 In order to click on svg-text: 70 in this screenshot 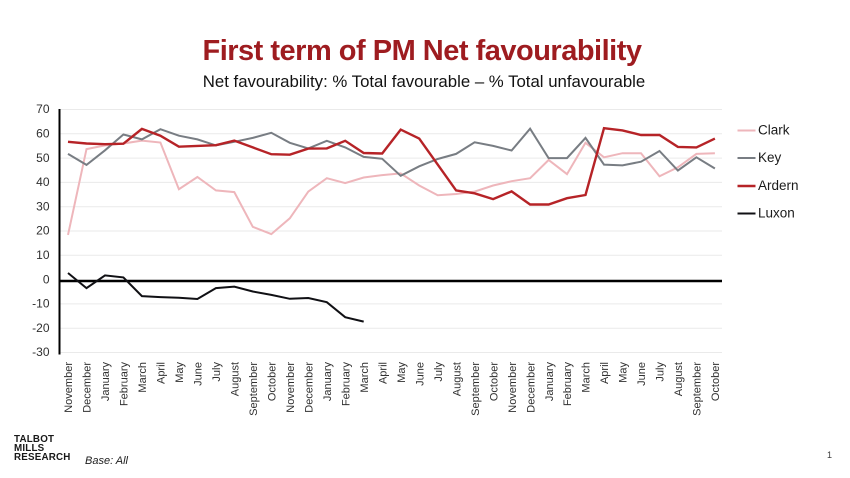, I will do `click(43, 109)`.